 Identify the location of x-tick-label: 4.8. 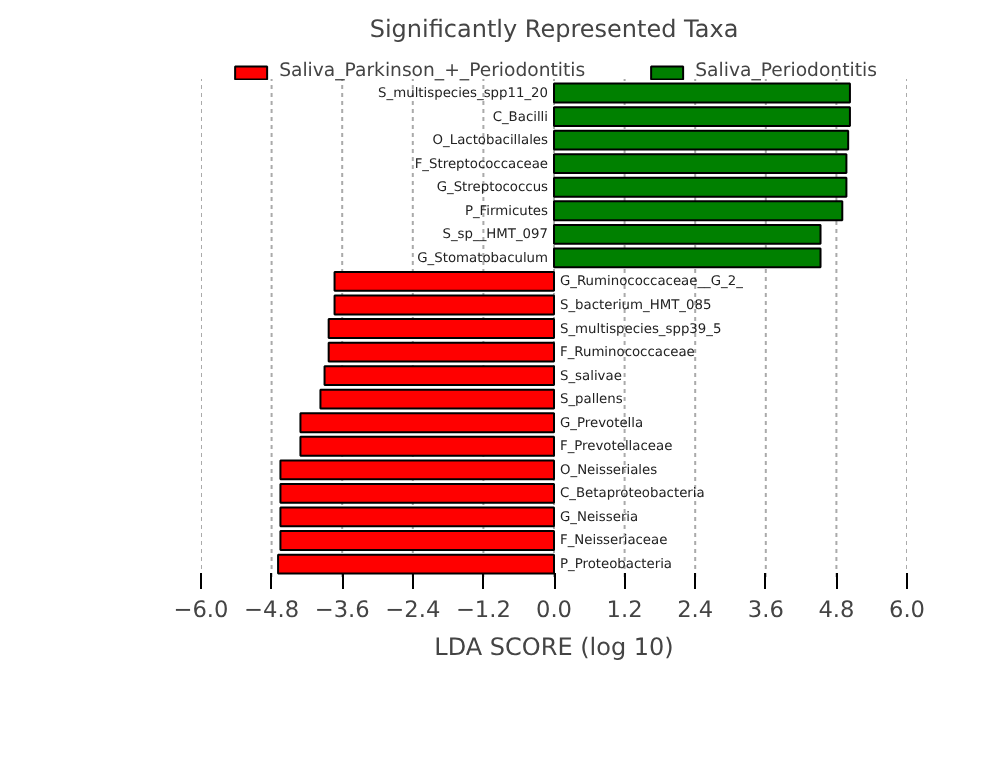
(836, 609).